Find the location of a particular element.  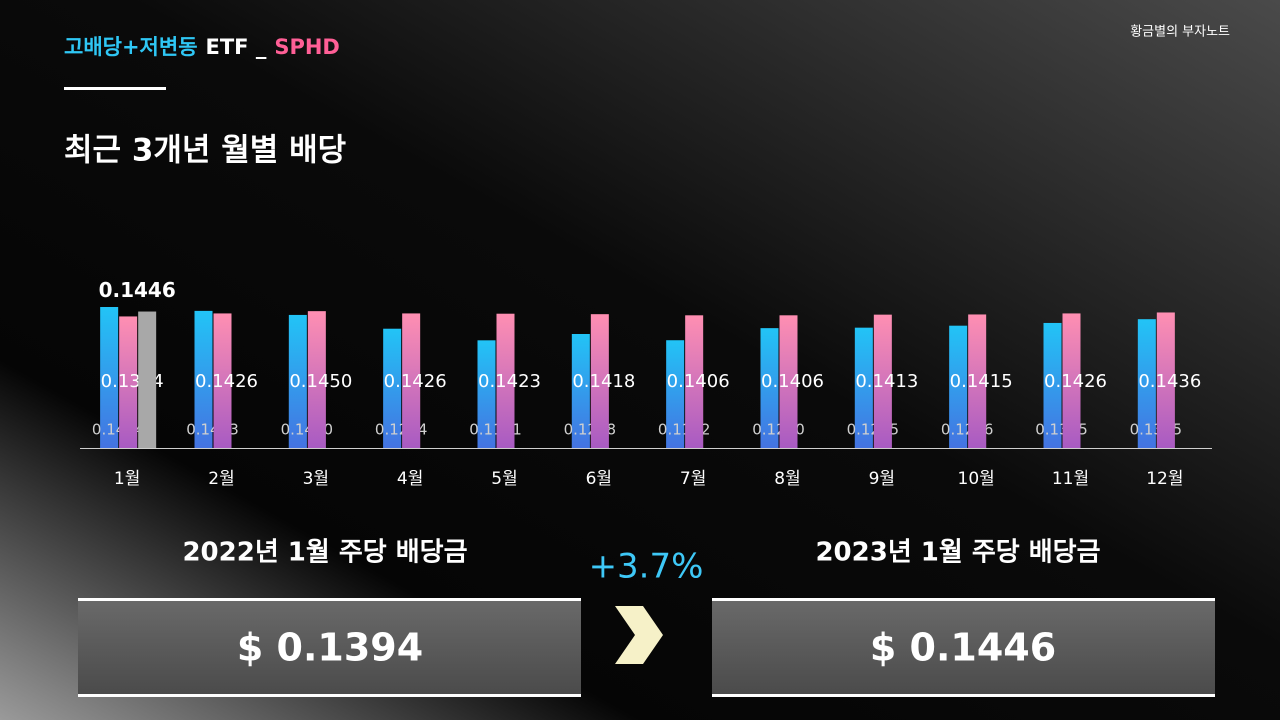

title-part: SPHD is located at coordinates (307, 47).